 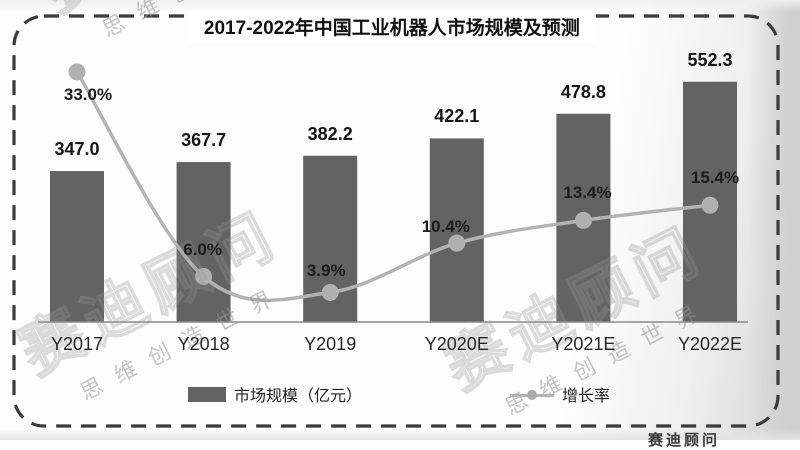 What do you see at coordinates (202, 249) in the screenshot?
I see `growth-label-Y2018: 6.0%` at bounding box center [202, 249].